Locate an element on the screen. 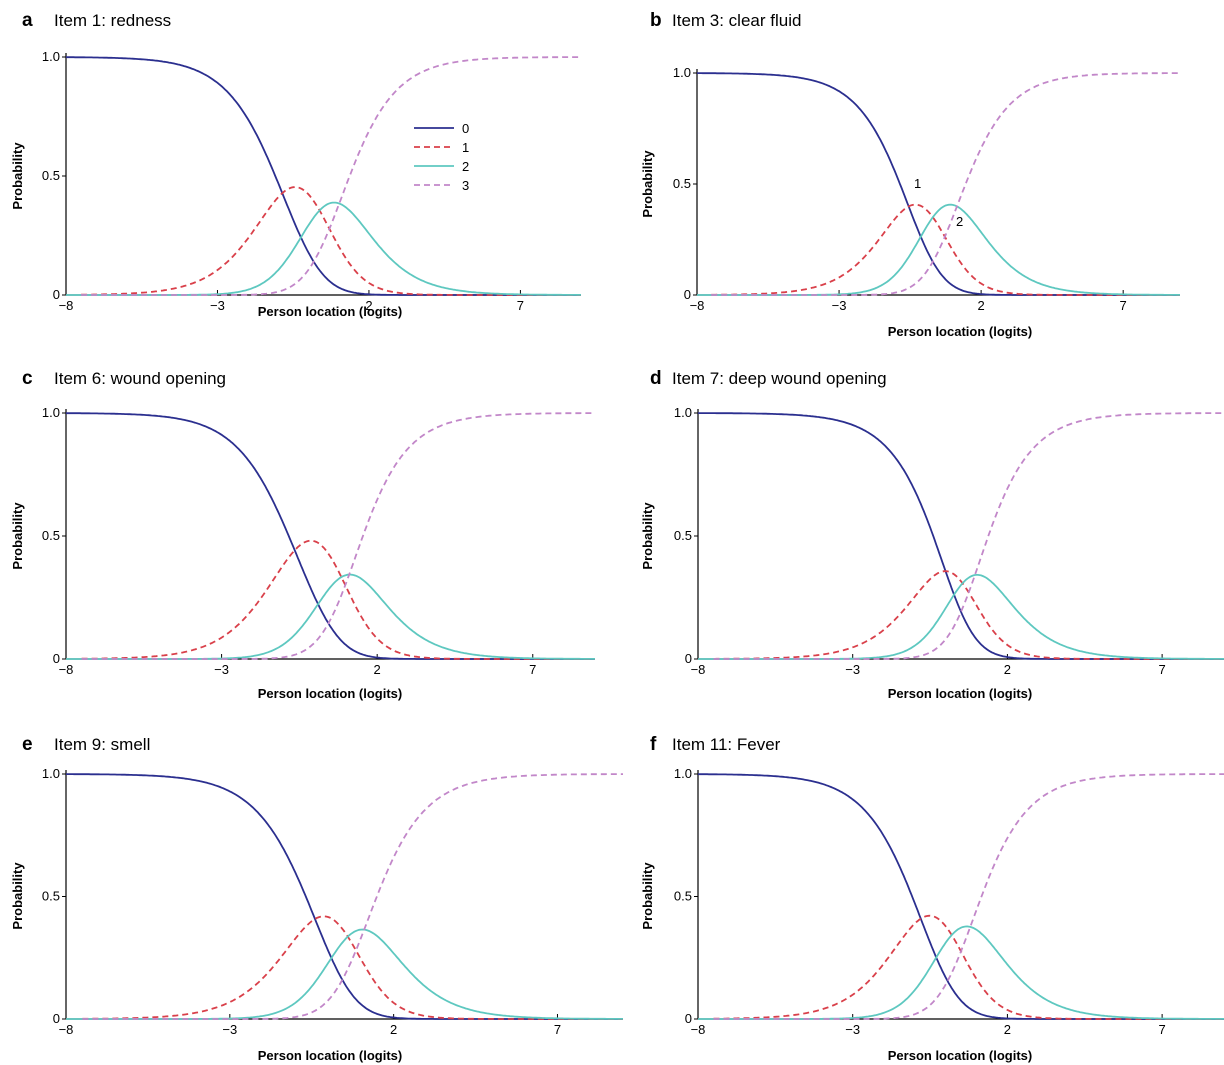 The image size is (1224, 1065). legend-label-0: 0 is located at coordinates (465, 128).